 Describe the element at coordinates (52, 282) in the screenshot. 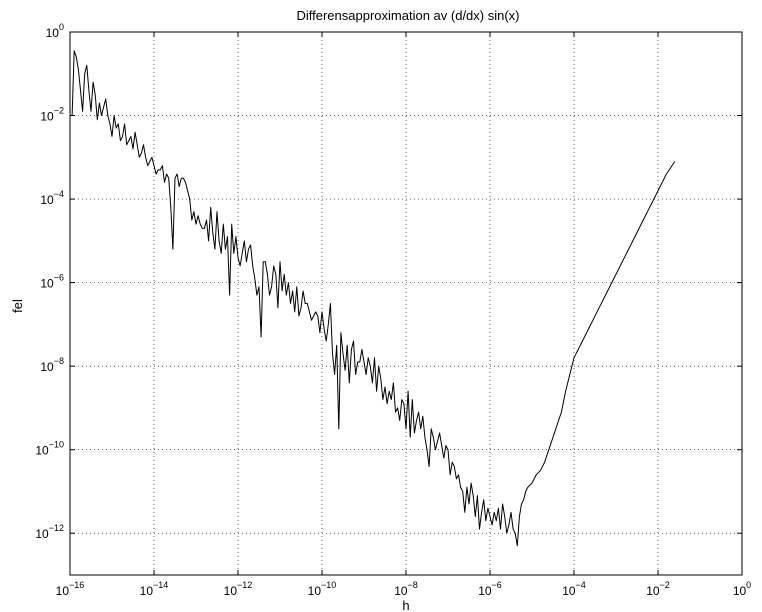

I see `y-tick-label: 10⁻⁶` at that location.